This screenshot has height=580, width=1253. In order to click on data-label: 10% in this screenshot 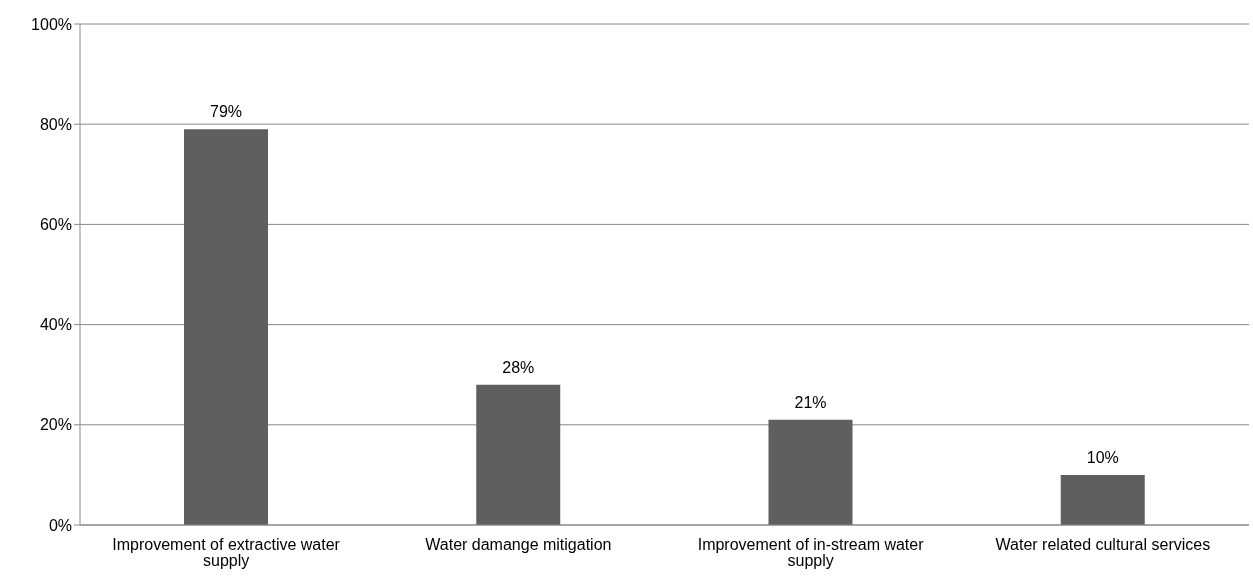, I will do `click(1102, 457)`.